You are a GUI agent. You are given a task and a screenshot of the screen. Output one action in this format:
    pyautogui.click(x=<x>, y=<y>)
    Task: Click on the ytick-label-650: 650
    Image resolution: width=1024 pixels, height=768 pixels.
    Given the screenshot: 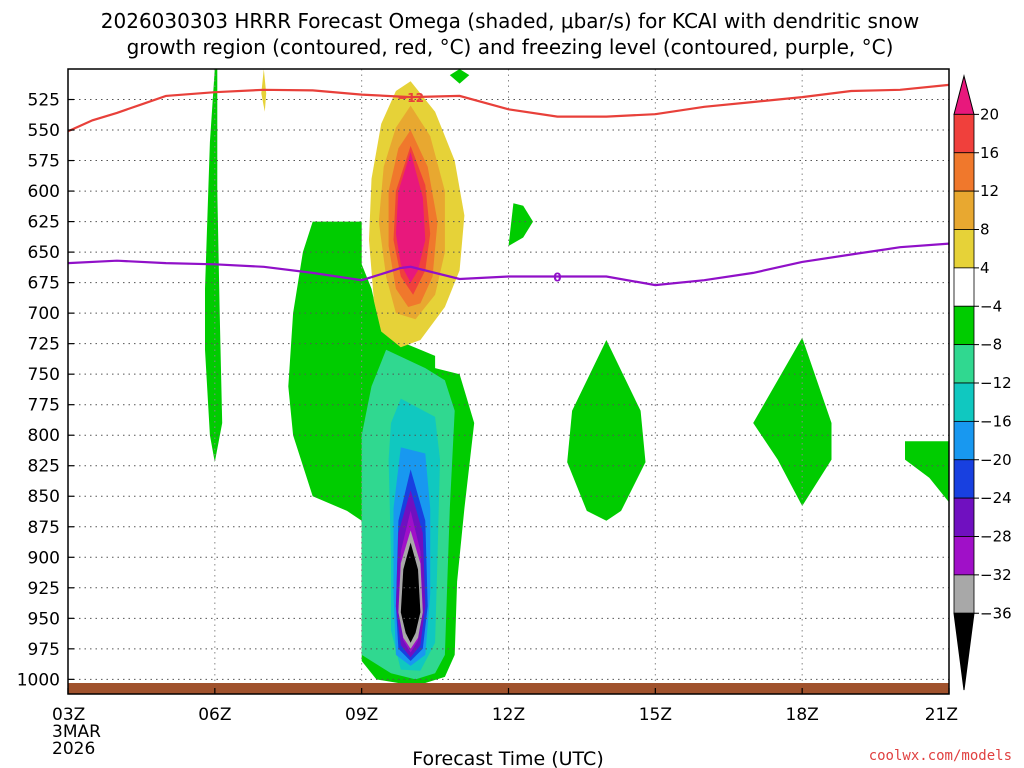 What is the action you would take?
    pyautogui.click(x=44, y=253)
    